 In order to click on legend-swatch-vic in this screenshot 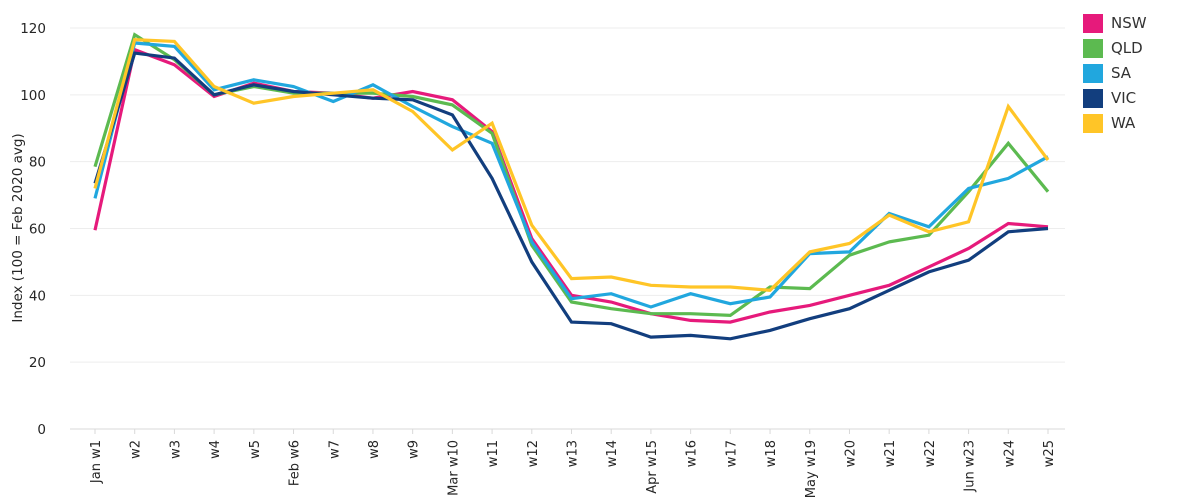, I will do `click(1093, 98)`.